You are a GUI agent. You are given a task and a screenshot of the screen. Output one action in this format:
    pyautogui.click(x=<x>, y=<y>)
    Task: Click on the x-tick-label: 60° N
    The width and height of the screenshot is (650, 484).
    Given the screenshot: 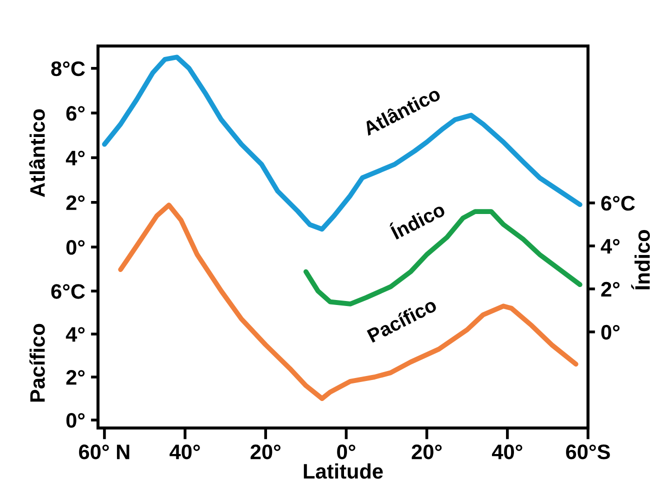 What is the action you would take?
    pyautogui.click(x=104, y=452)
    